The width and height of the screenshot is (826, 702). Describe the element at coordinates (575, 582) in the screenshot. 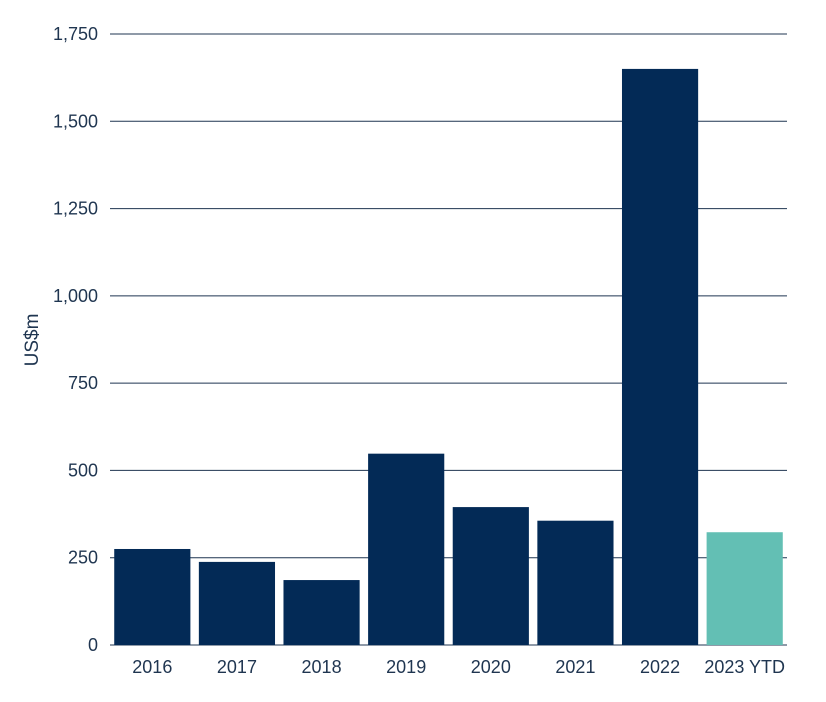

I see `bar-2021` at that location.